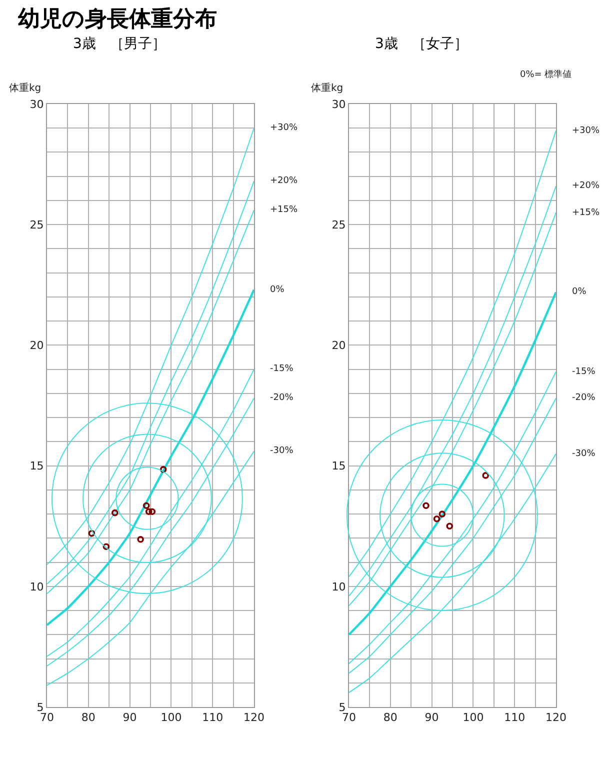 This screenshot has height=759, width=605. Describe the element at coordinates (119, 44) in the screenshot. I see `chart-subtitle: 3歳 ［男子］` at that location.